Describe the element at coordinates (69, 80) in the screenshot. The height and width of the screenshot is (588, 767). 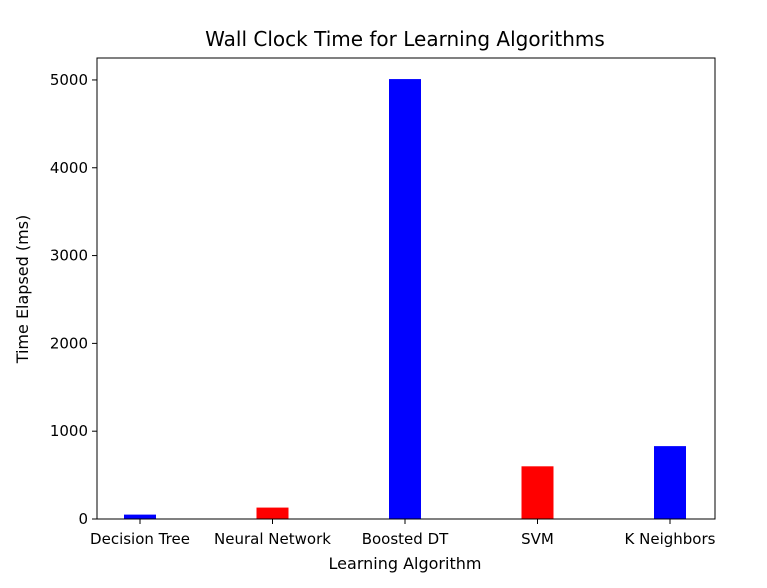
I see `y-tick-label: 5000` at that location.